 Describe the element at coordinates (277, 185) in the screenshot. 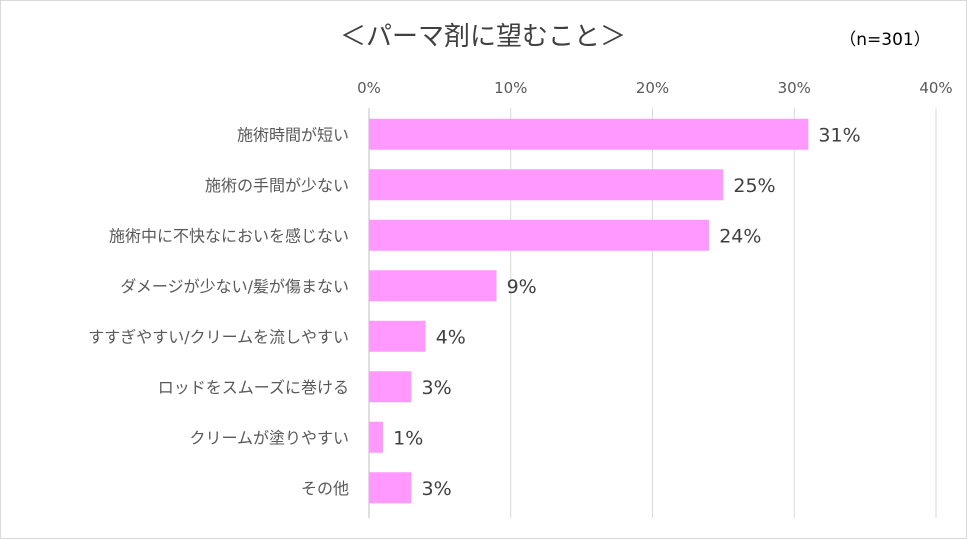

I see `category-label: 施術の手間が少ない` at that location.